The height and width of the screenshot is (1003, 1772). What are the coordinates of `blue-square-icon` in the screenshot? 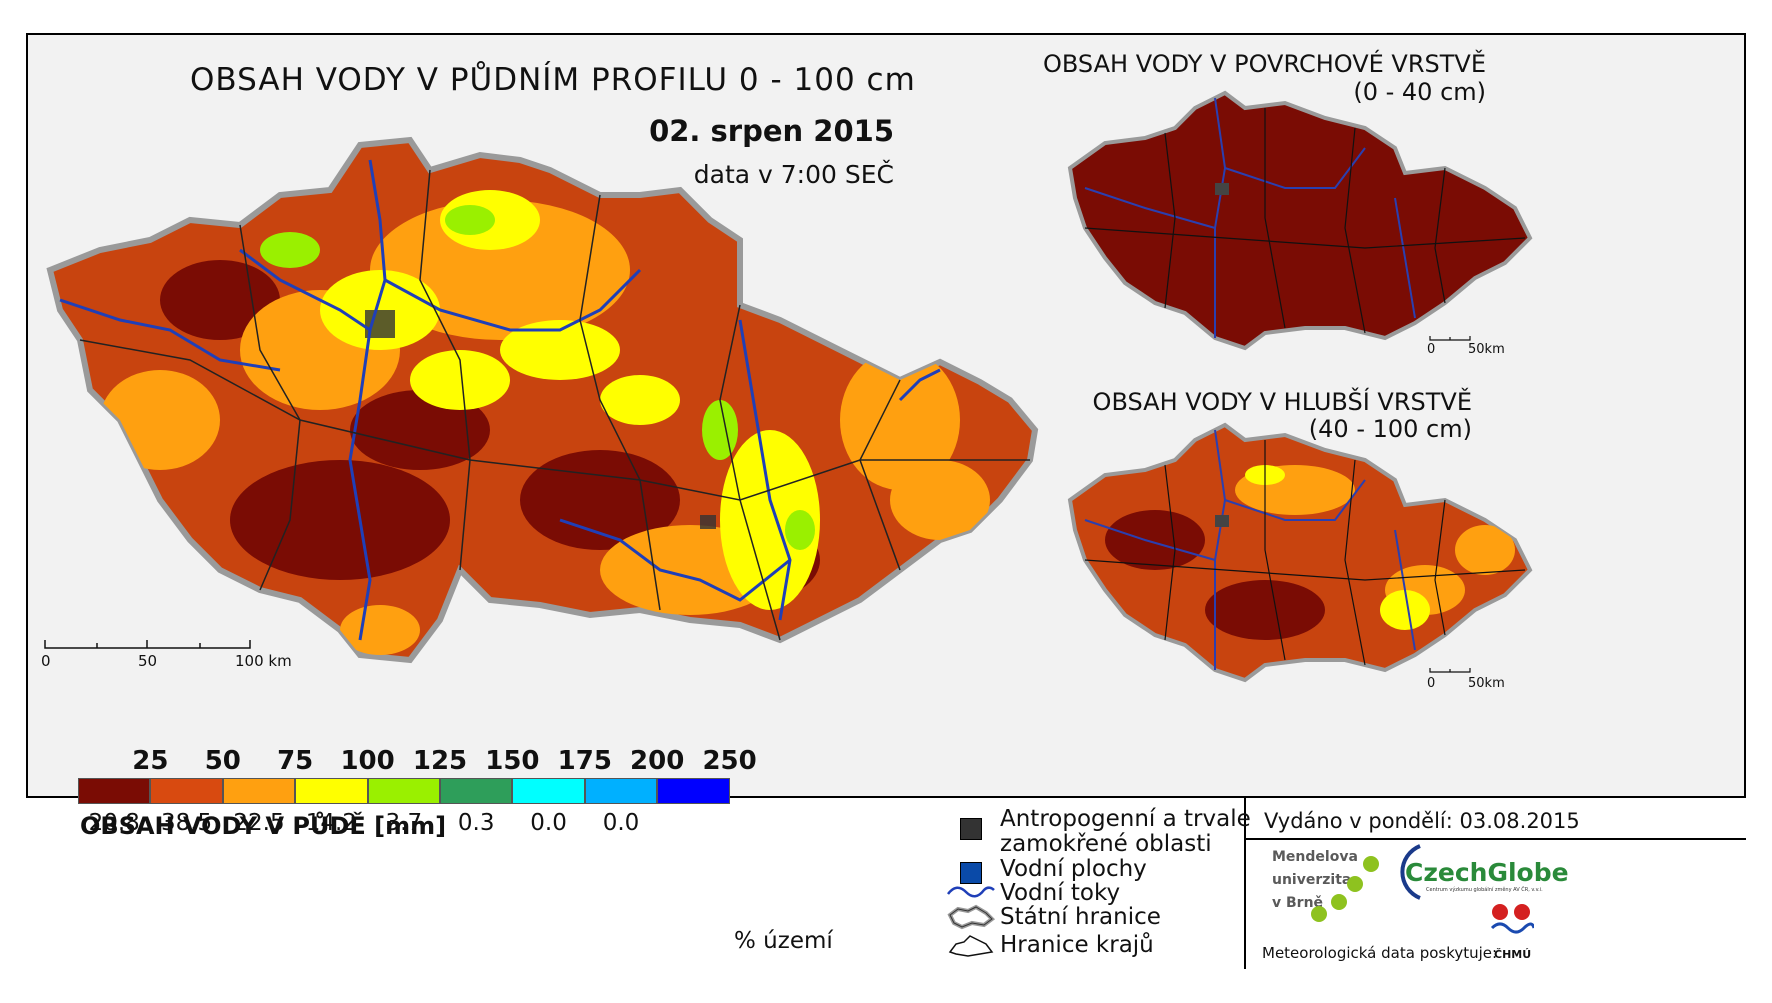 It's located at (971, 873).